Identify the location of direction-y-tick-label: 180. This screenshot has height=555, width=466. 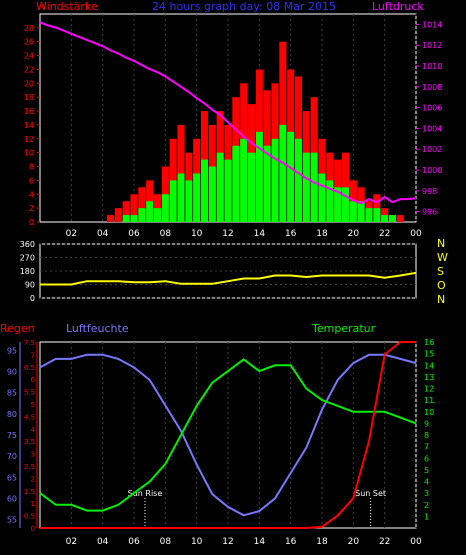
(27, 271).